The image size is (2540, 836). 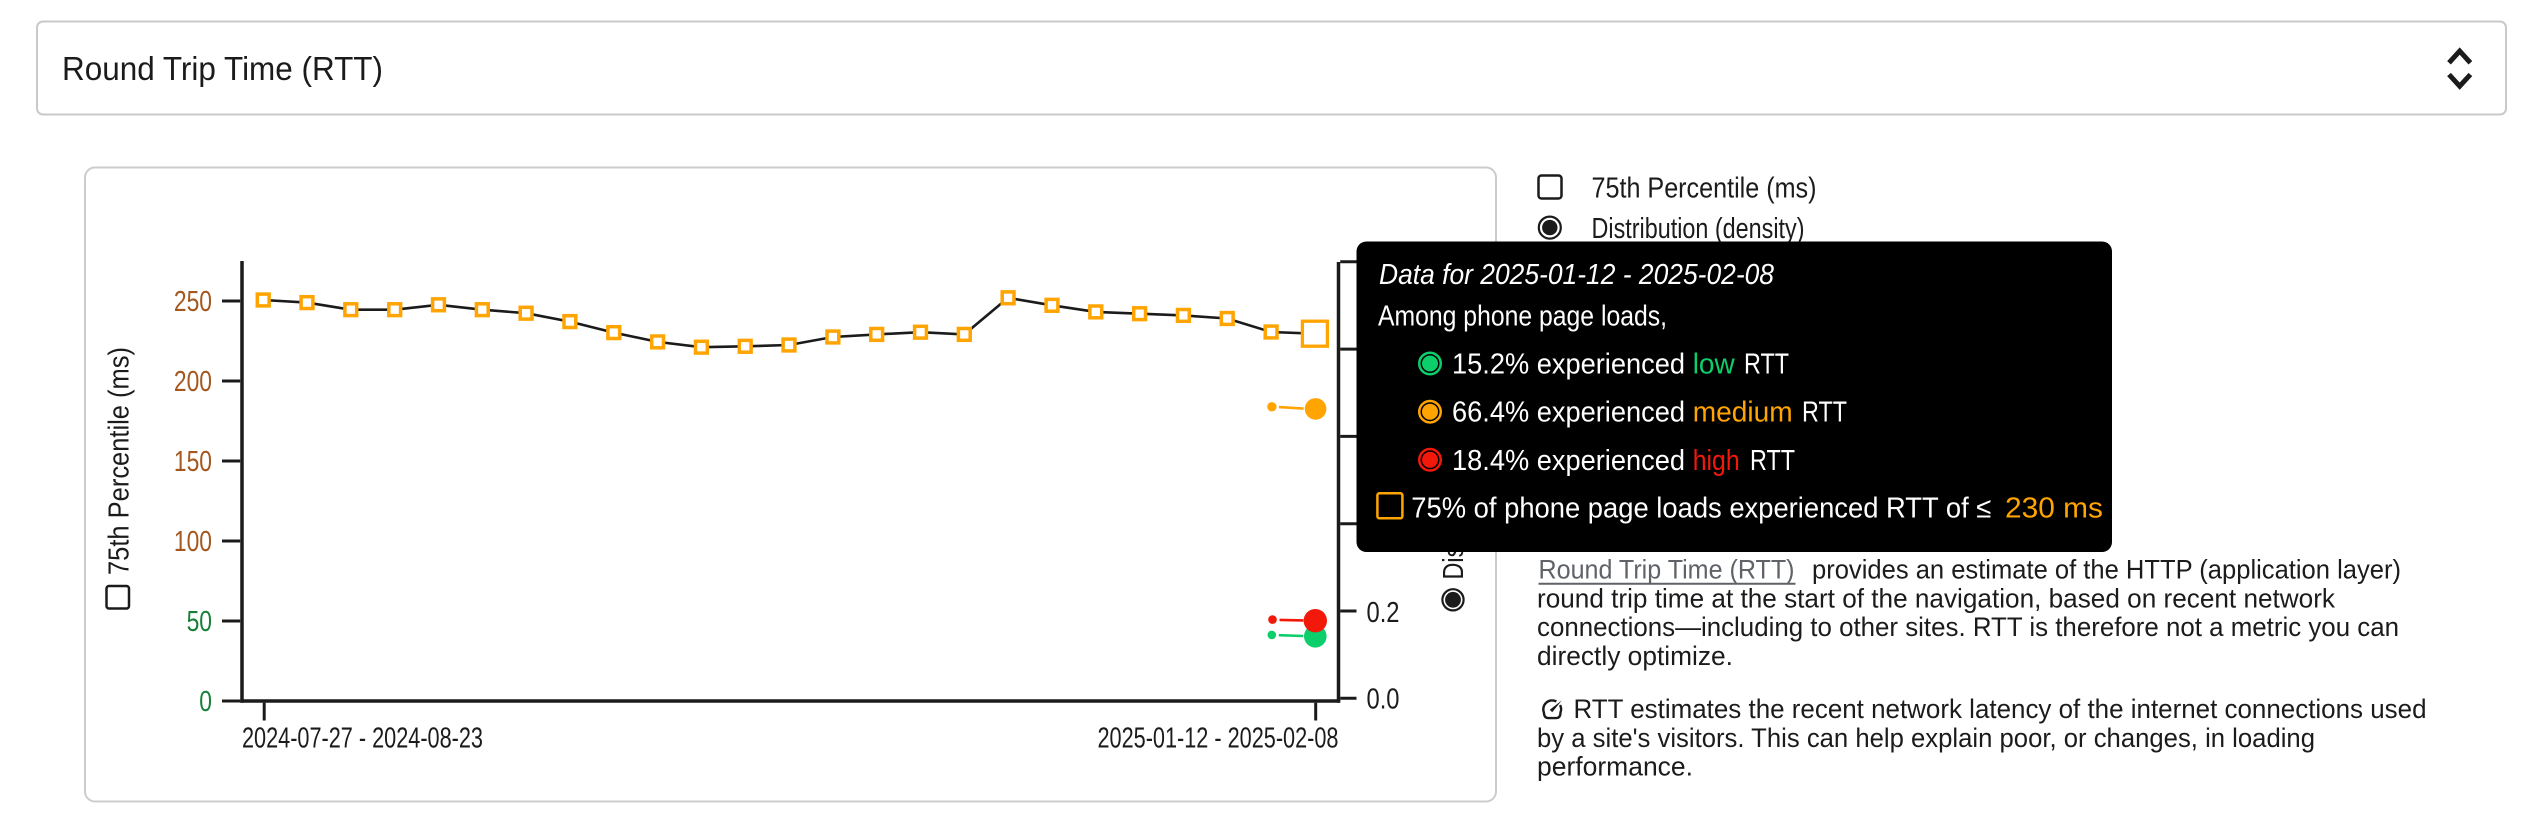 I want to click on svg-text: high, so click(x=1716, y=461).